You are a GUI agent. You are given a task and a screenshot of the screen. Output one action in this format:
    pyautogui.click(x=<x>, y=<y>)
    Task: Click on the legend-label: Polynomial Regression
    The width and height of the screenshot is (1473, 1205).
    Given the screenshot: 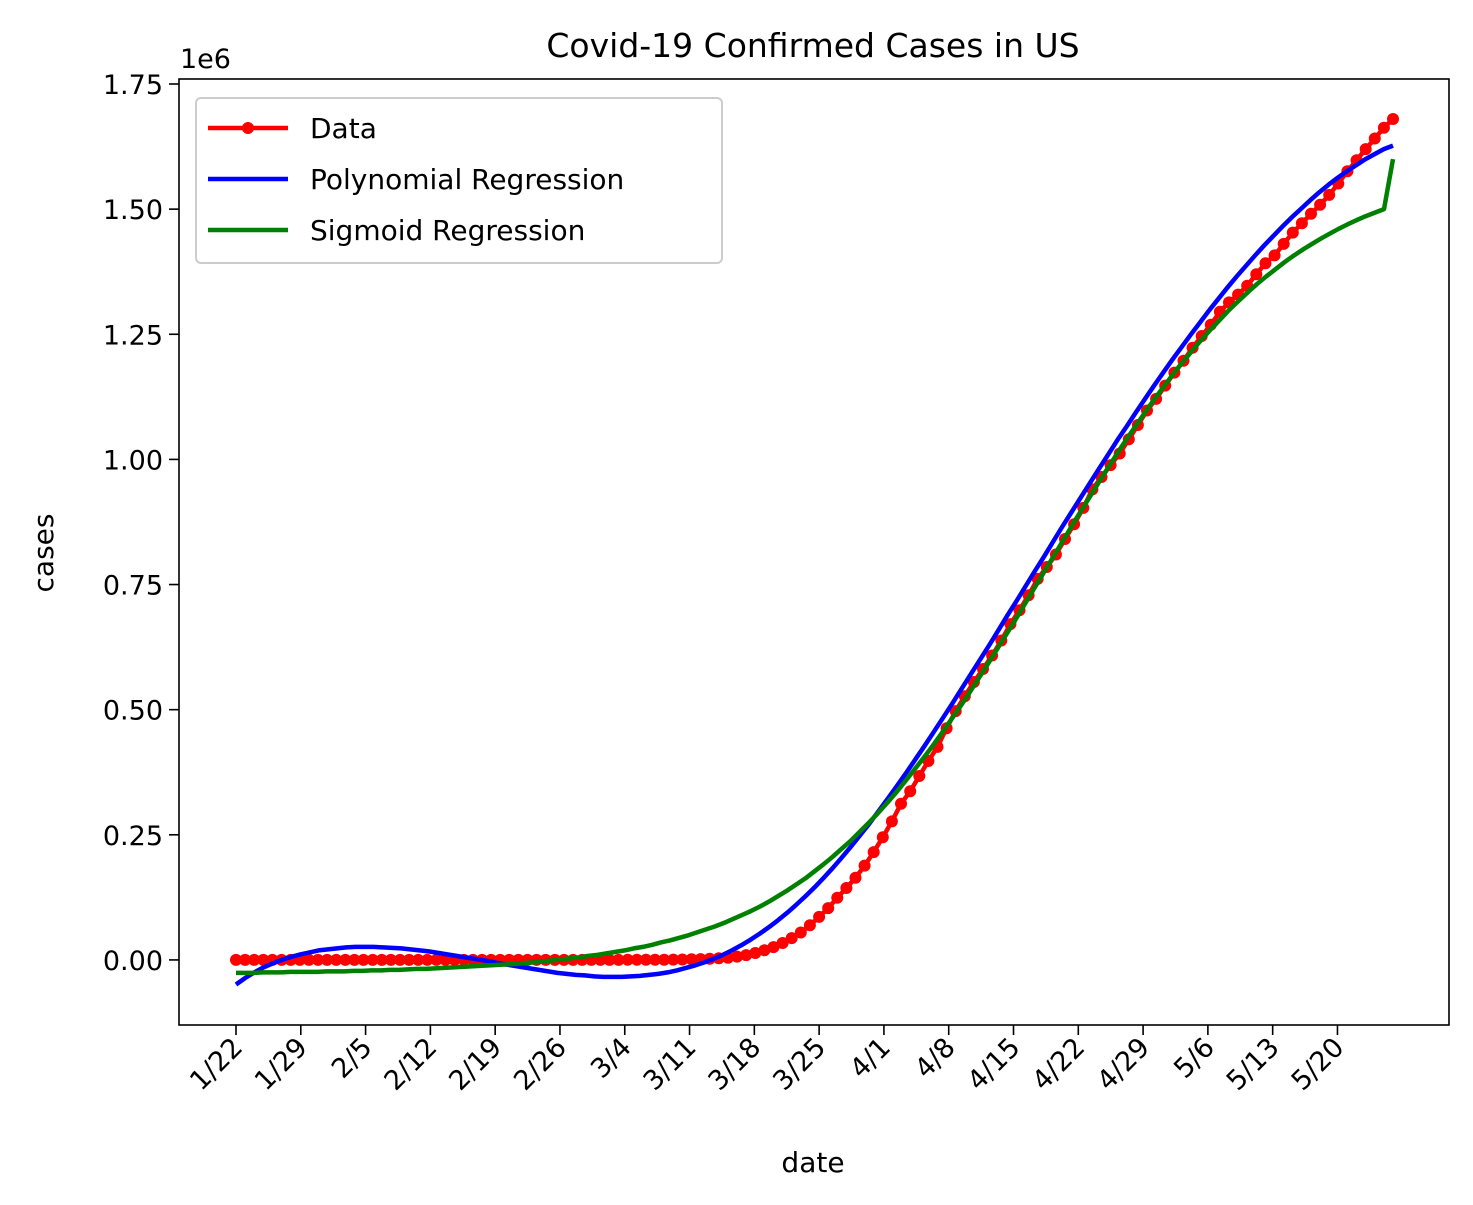 What is the action you would take?
    pyautogui.click(x=467, y=179)
    